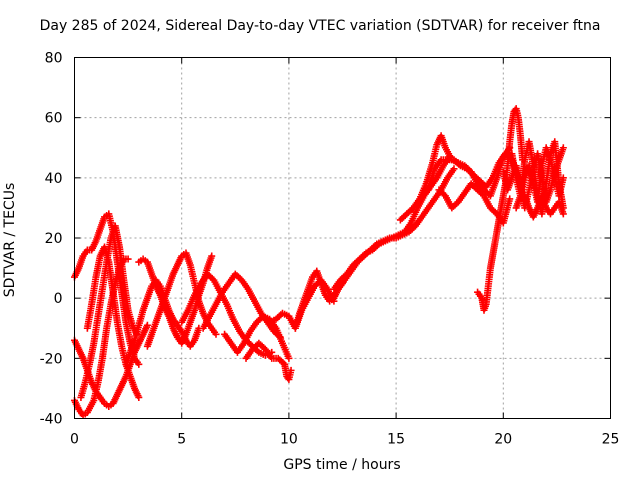 Image resolution: width=640 pixels, height=480 pixels. I want to click on y-tick-label: 20, so click(54, 239).